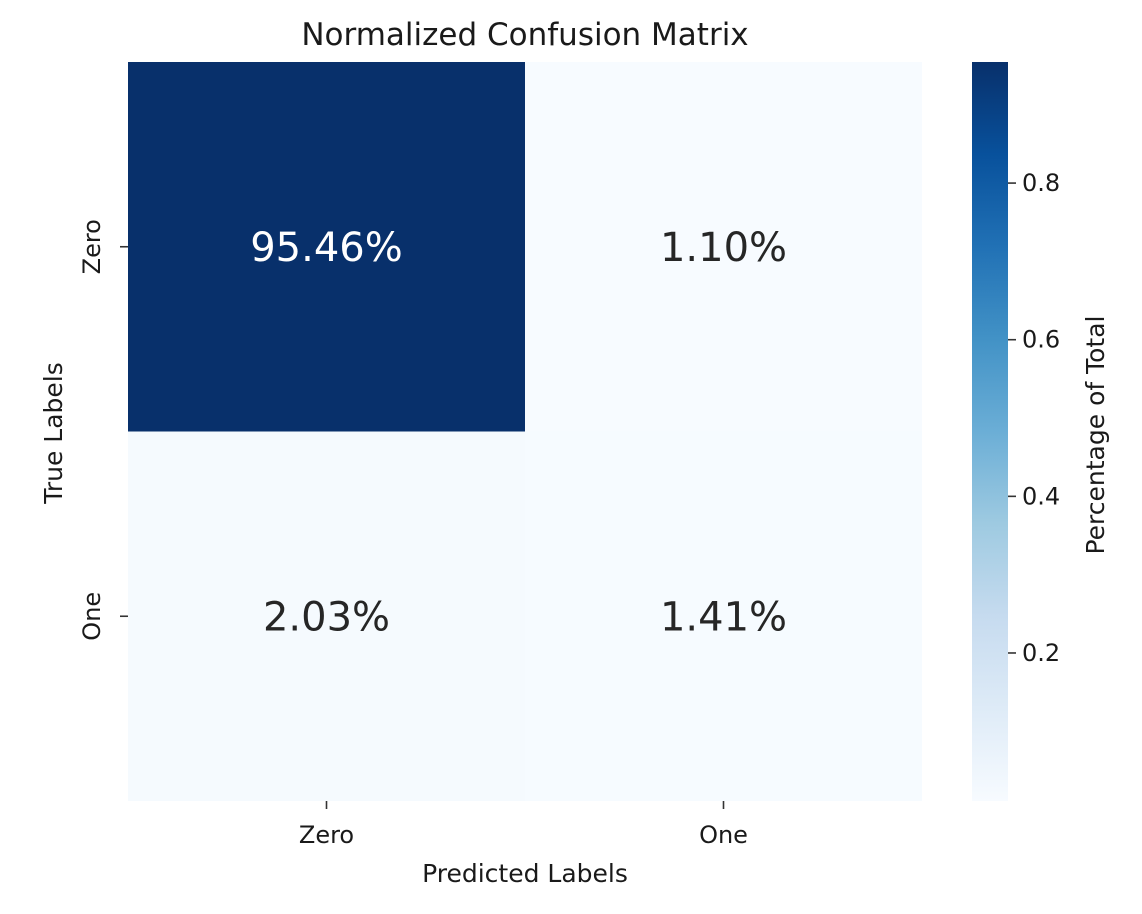  I want to click on colorbar-tick-label: 0.6, so click(1041, 340).